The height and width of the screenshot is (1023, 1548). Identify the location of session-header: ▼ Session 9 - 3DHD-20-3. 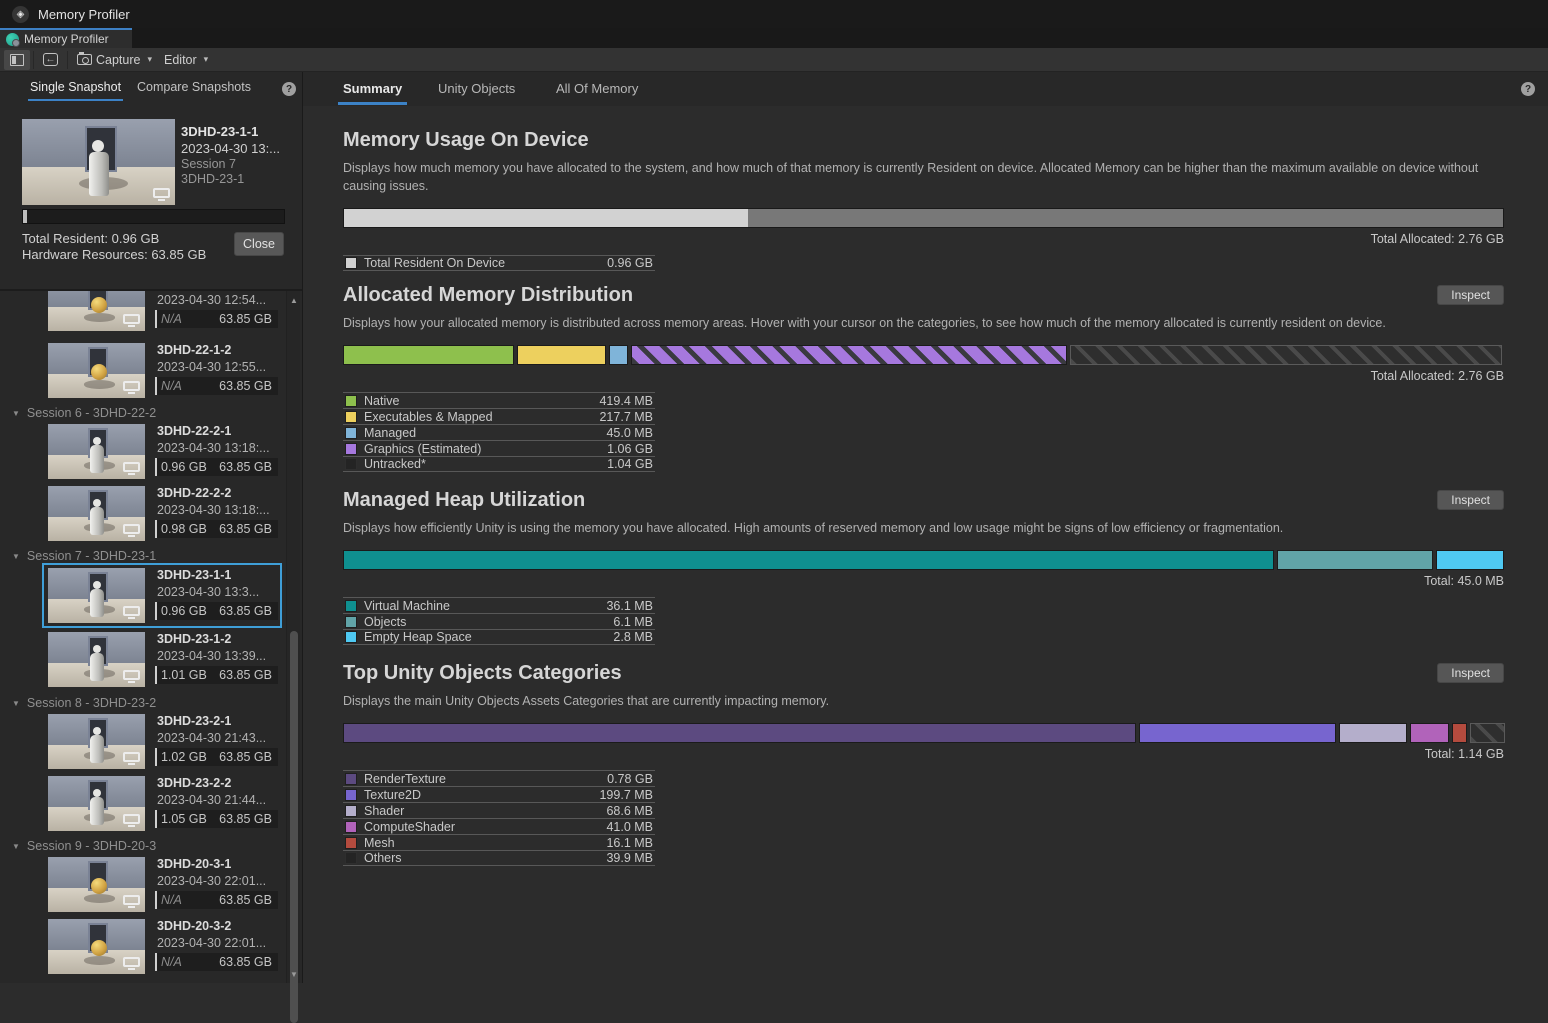
(143, 846).